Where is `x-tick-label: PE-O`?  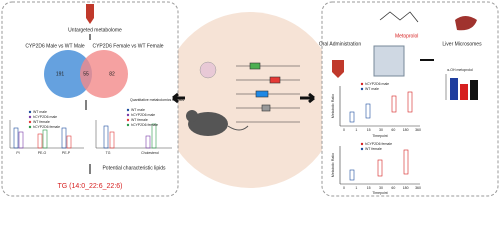
x-tick-label: PE-O is located at coordinates (42, 153).